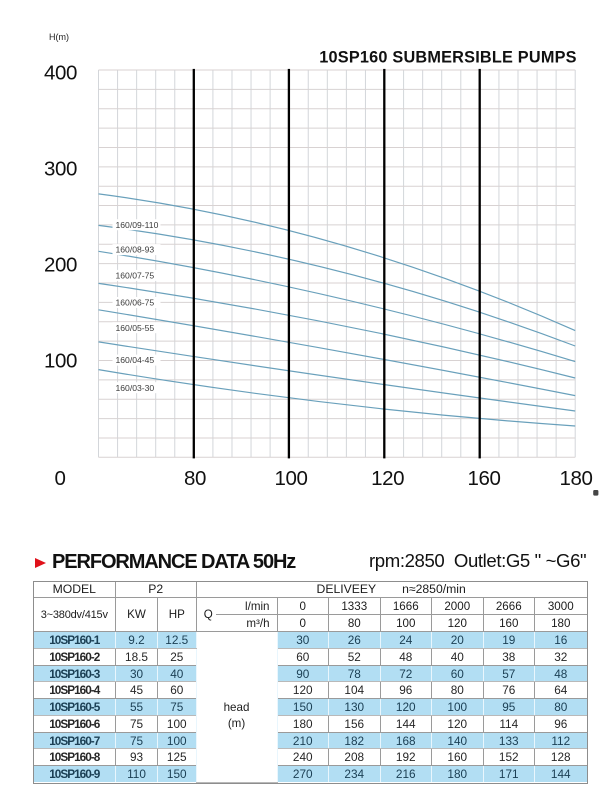  What do you see at coordinates (135, 250) in the screenshot?
I see `svg-text: 160/08-93` at bounding box center [135, 250].